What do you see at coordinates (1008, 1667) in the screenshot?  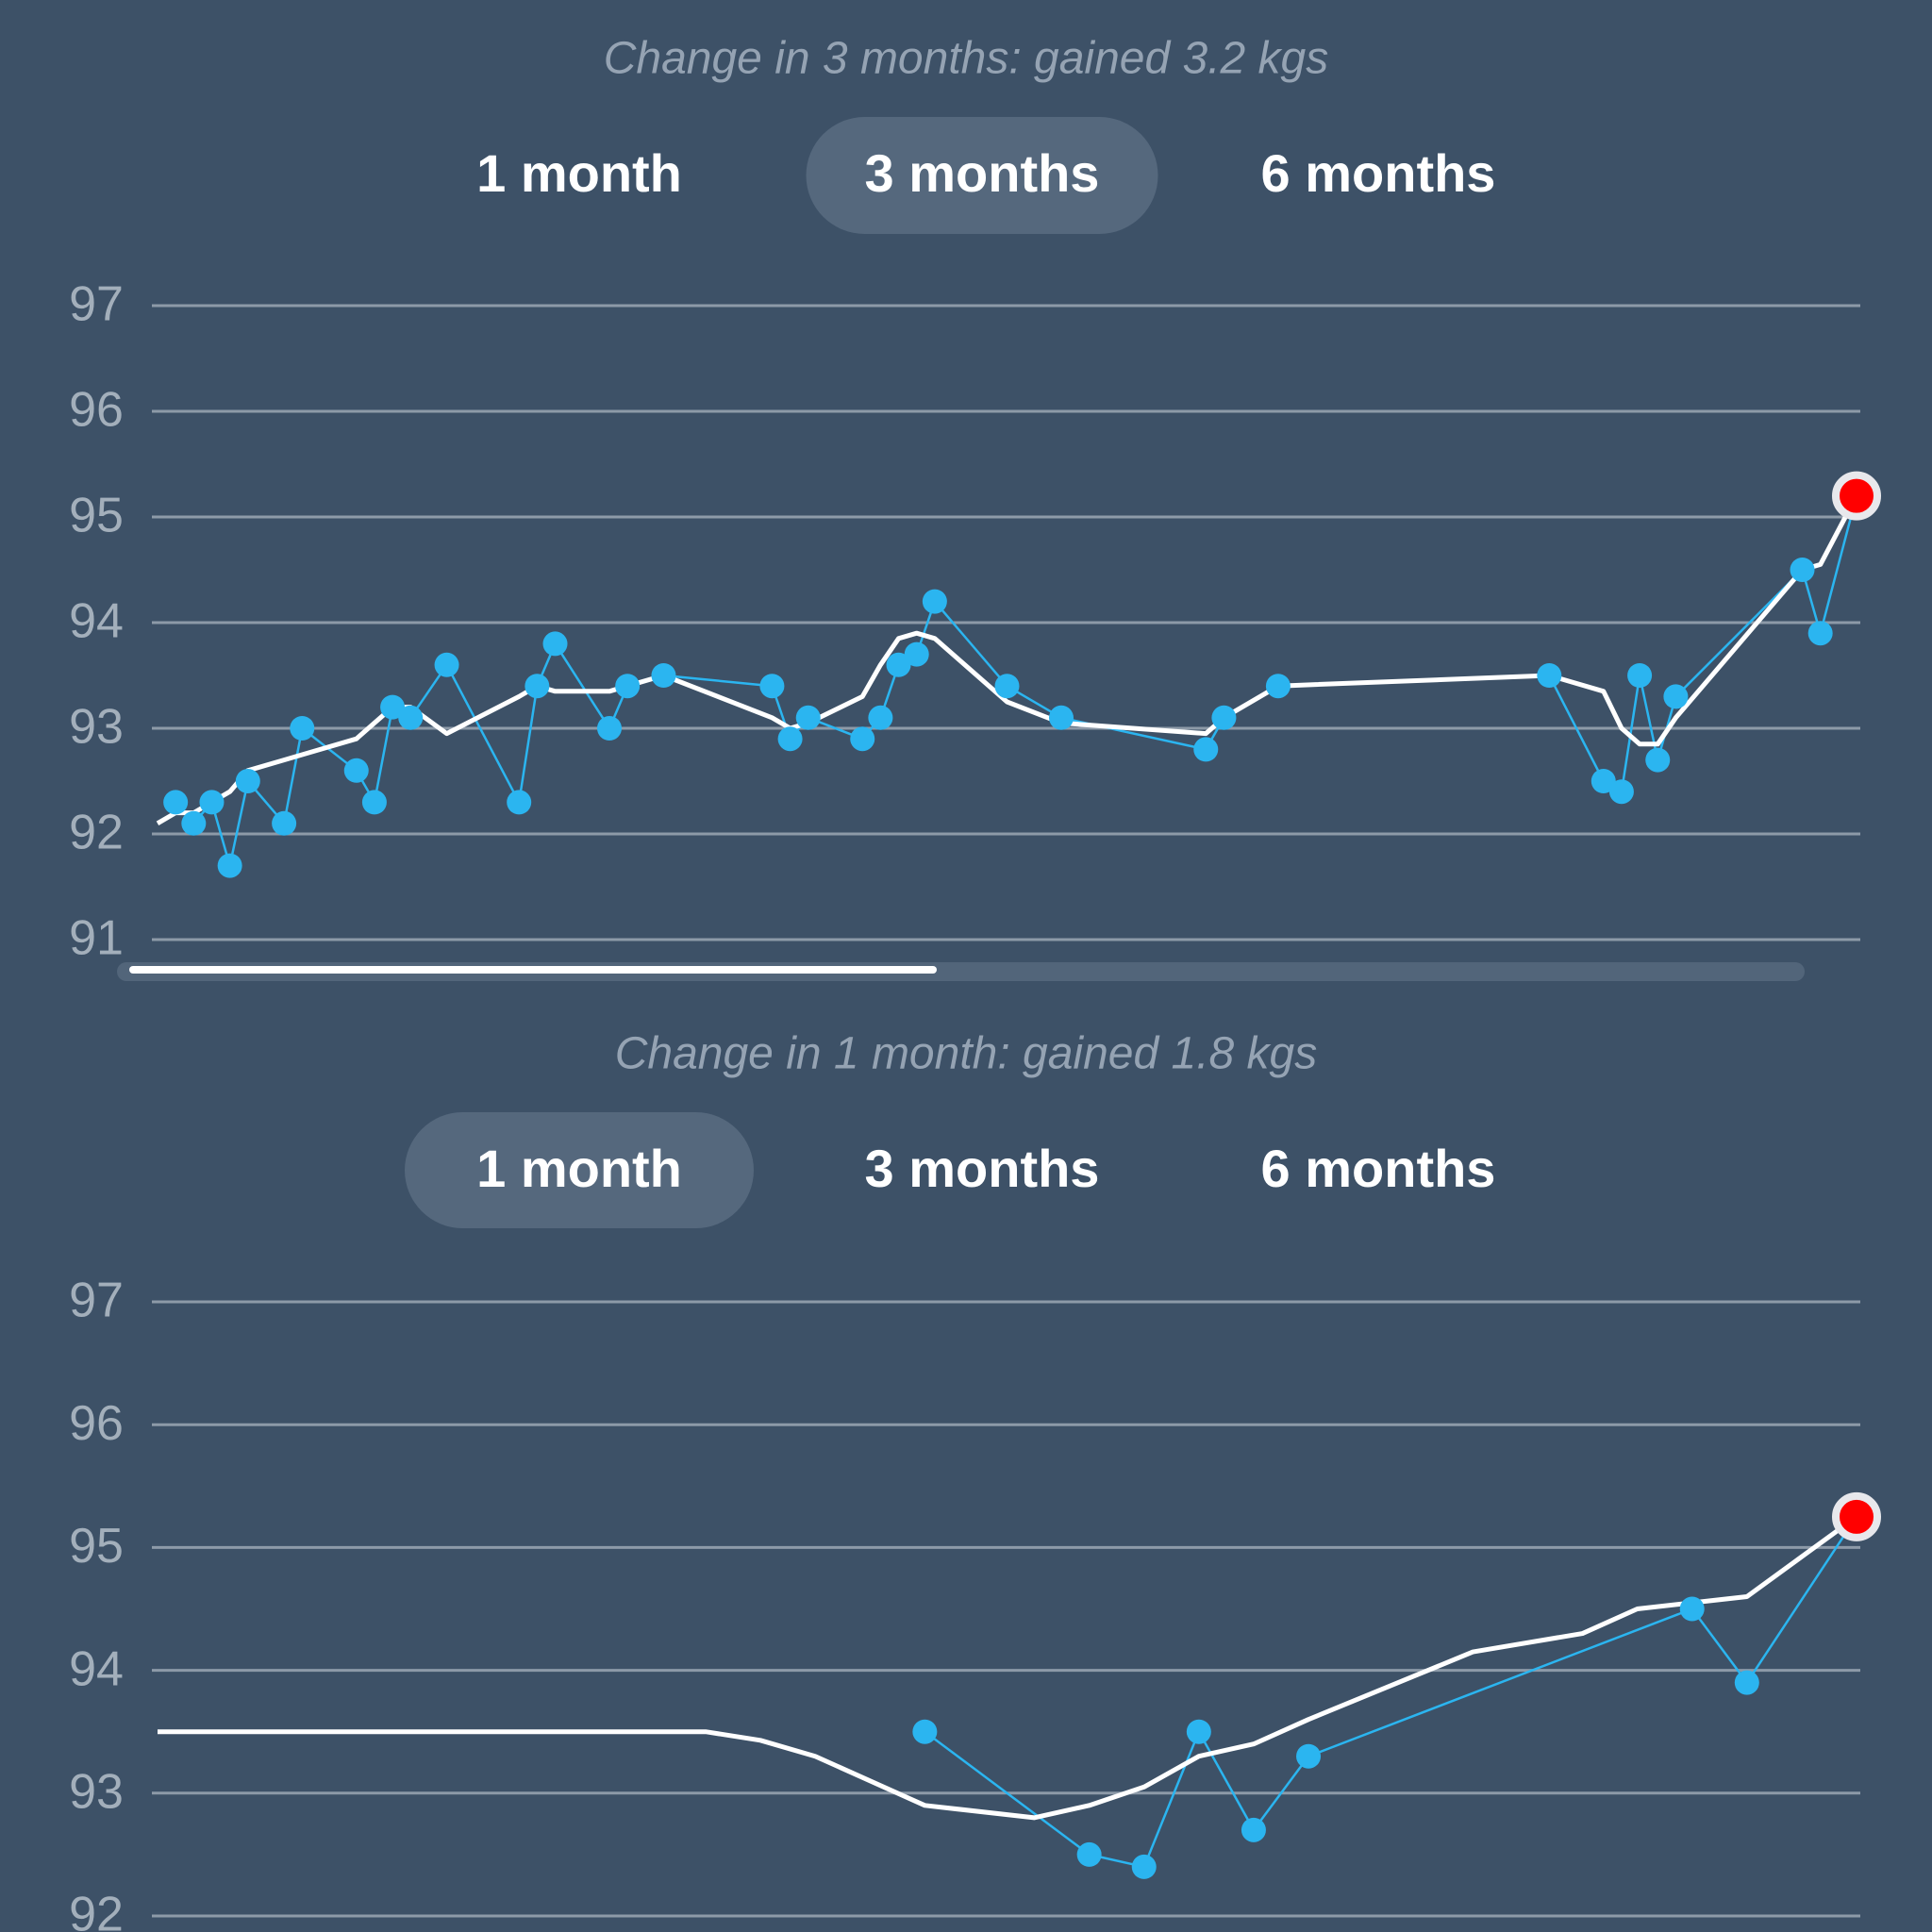 I see `series-line` at bounding box center [1008, 1667].